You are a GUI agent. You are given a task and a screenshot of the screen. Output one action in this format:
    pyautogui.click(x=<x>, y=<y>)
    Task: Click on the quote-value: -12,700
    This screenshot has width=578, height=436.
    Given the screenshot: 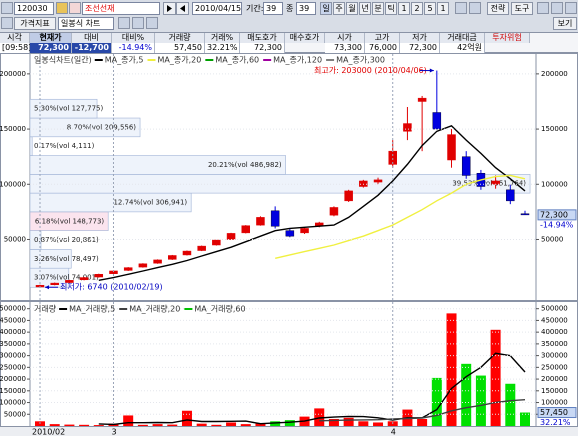 What is the action you would take?
    pyautogui.click(x=92, y=48)
    